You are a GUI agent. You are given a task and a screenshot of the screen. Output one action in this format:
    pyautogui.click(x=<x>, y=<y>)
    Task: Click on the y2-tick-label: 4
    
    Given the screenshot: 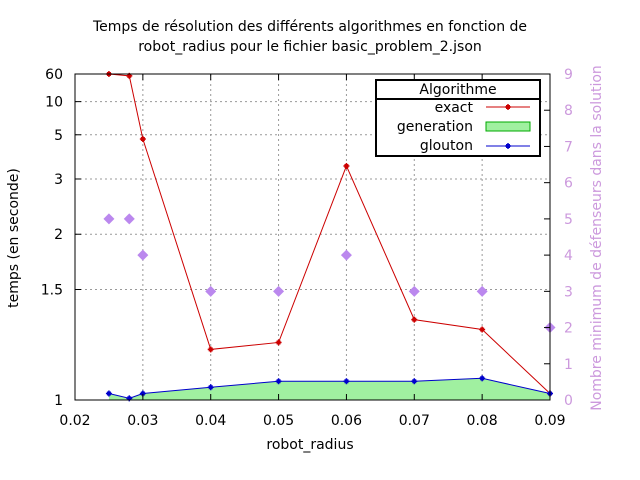 What is the action you would take?
    pyautogui.click(x=568, y=256)
    